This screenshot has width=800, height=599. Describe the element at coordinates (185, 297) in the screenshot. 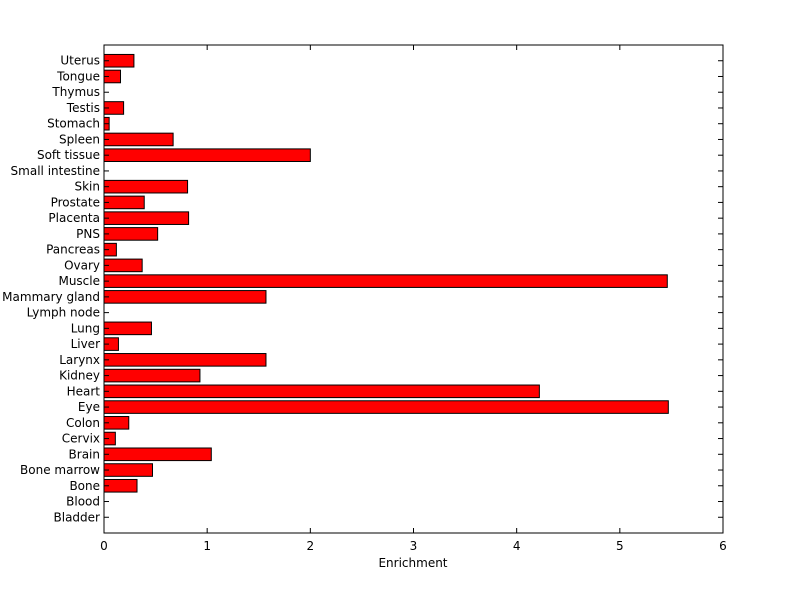

I see `bar-mammary-gland` at that location.